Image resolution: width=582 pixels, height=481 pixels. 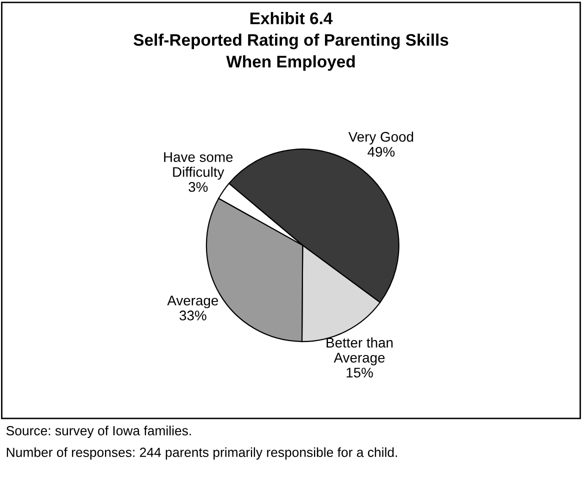 What do you see at coordinates (359, 373) in the screenshot?
I see `data-label: 15%` at bounding box center [359, 373].